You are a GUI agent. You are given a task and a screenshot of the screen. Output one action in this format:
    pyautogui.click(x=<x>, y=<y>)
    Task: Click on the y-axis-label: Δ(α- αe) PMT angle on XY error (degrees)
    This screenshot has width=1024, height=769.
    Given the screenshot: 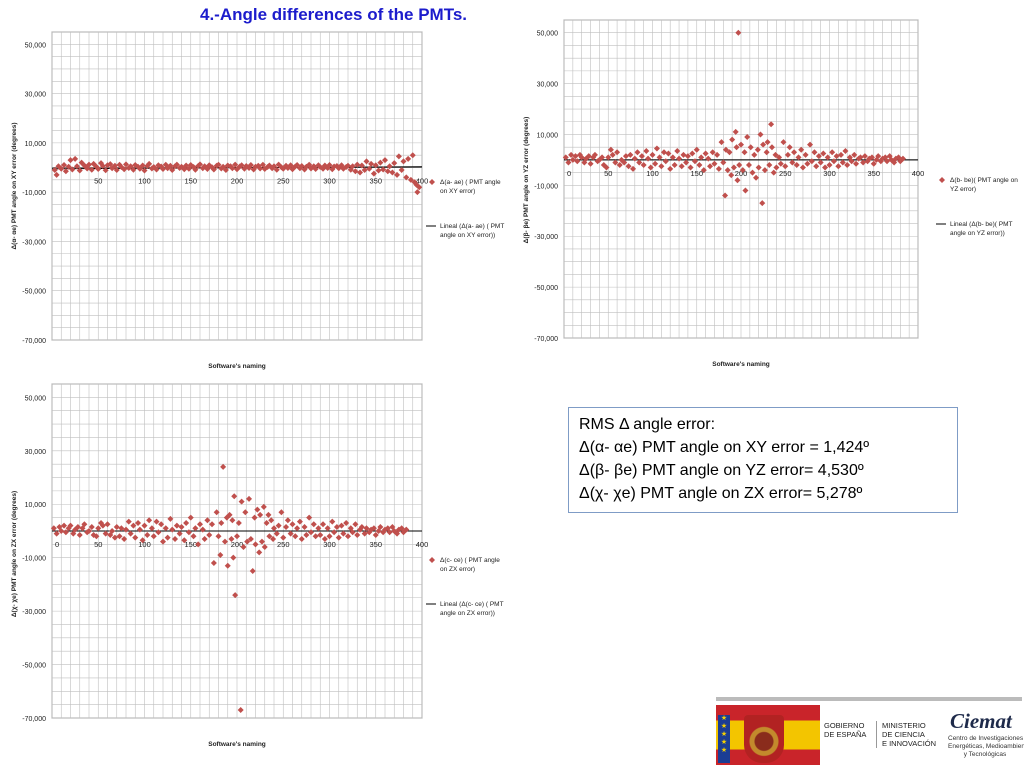 What is the action you would take?
    pyautogui.click(x=14, y=185)
    